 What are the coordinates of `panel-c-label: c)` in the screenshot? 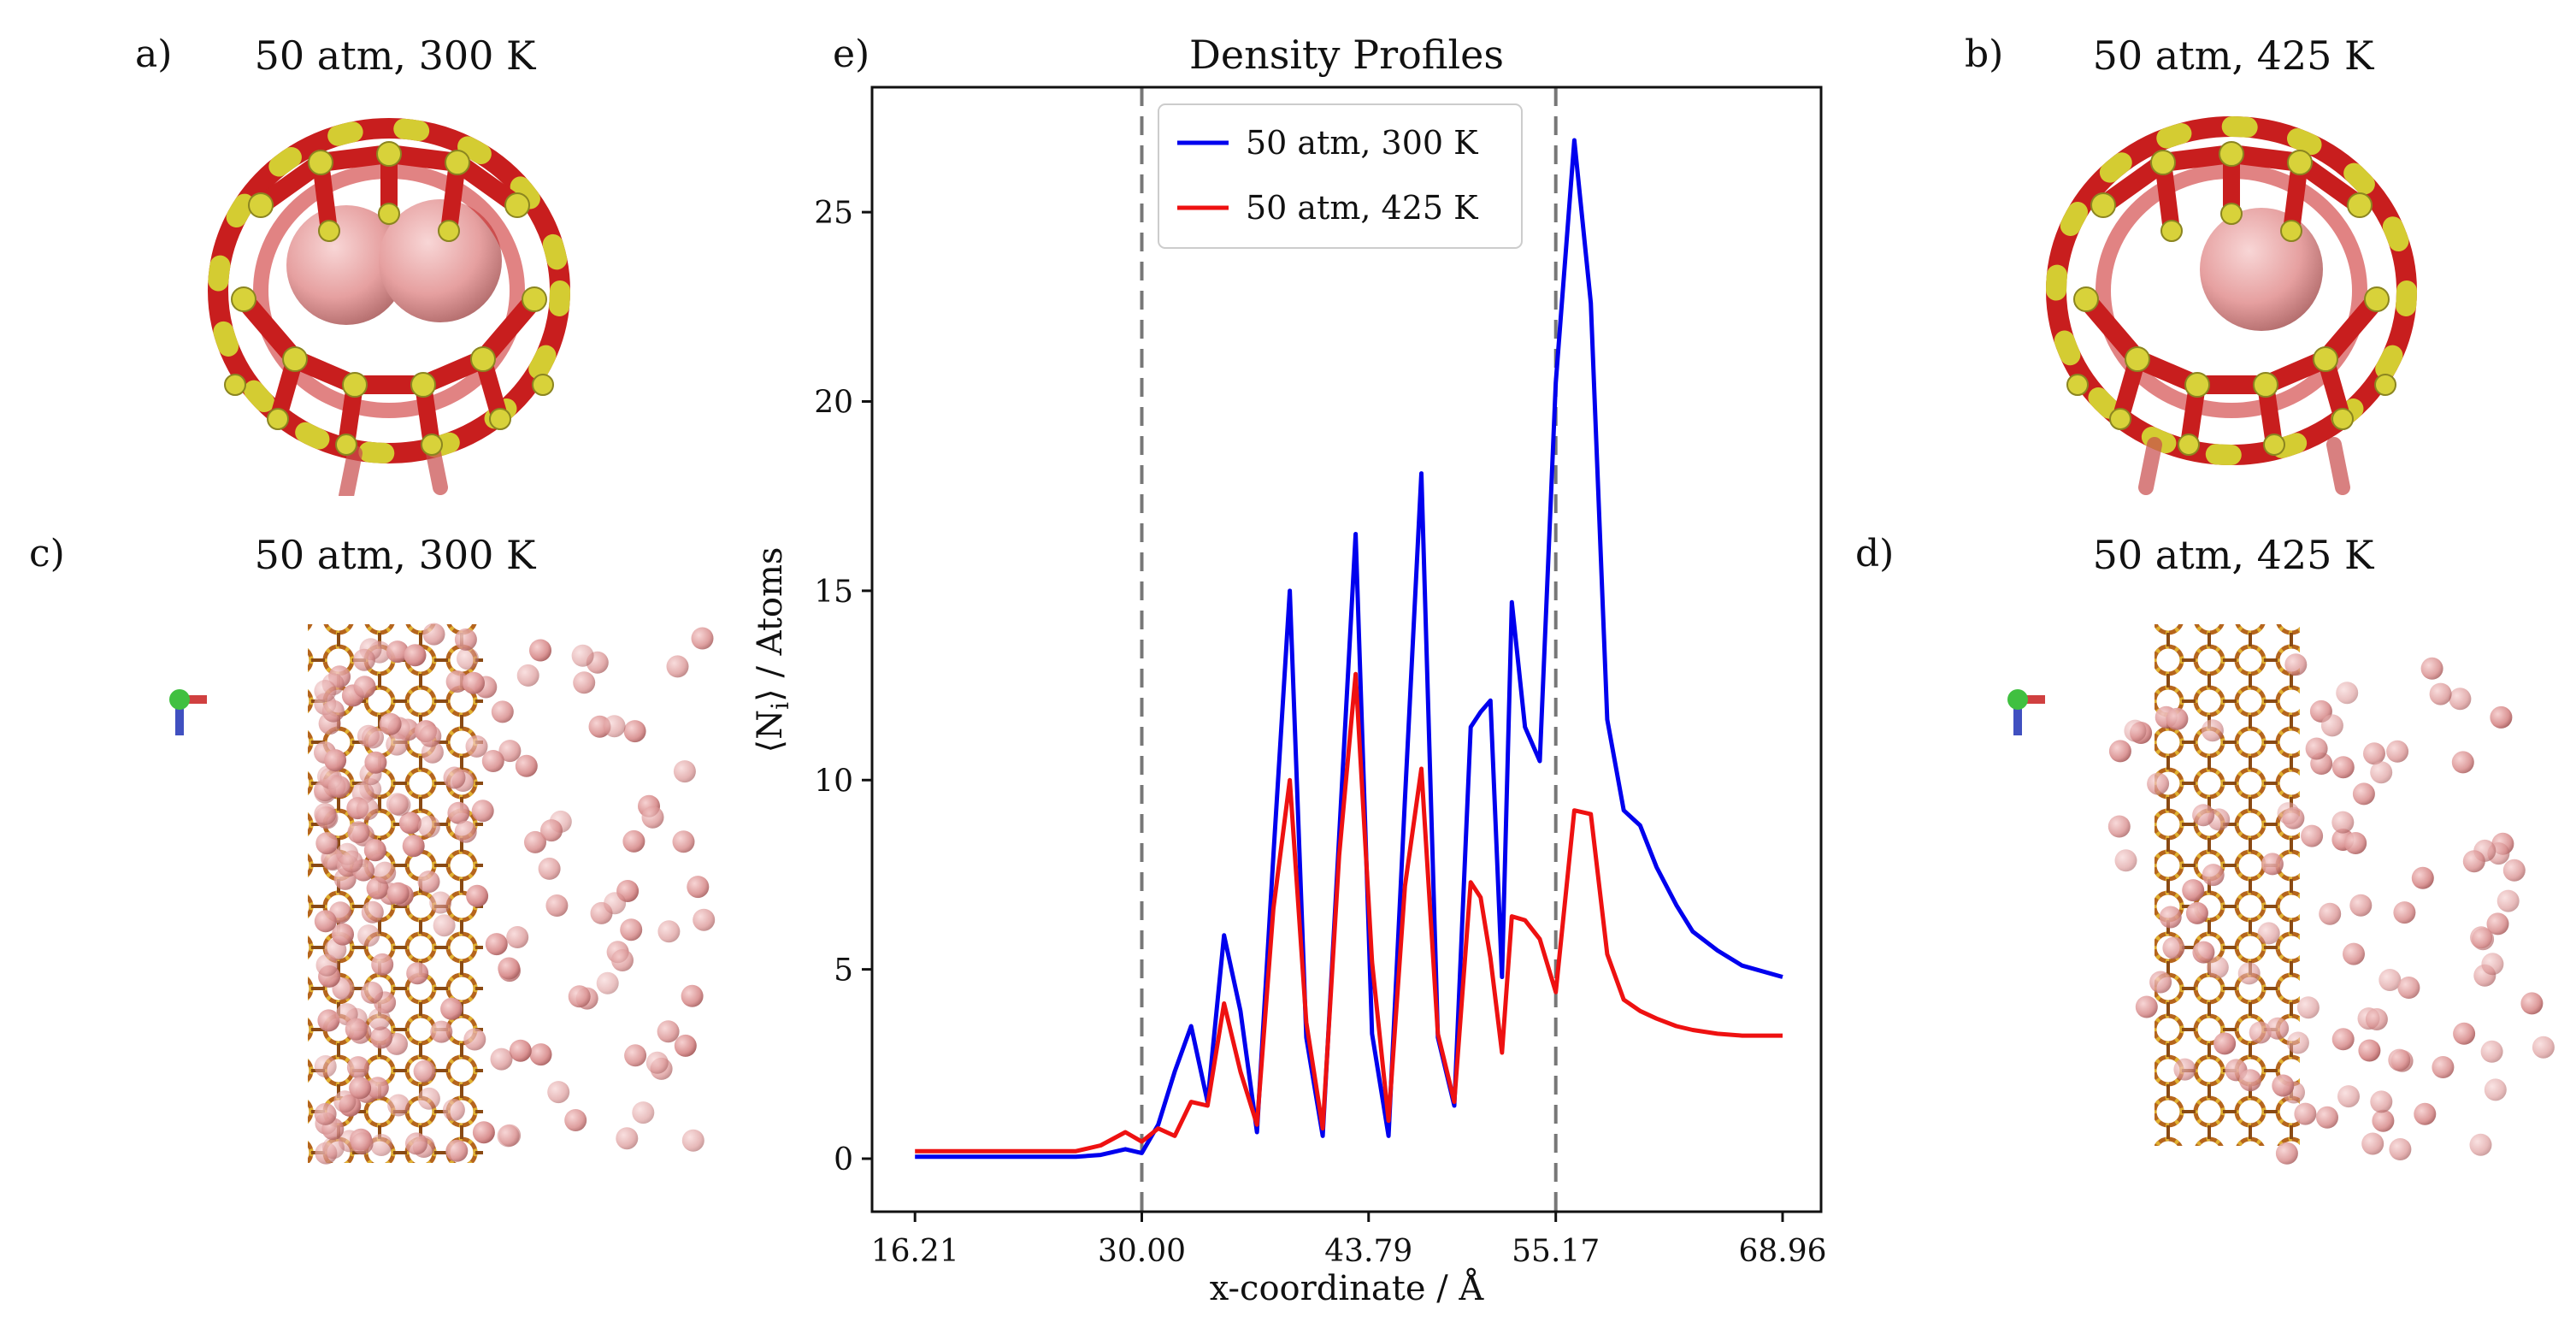 It's located at (47, 553).